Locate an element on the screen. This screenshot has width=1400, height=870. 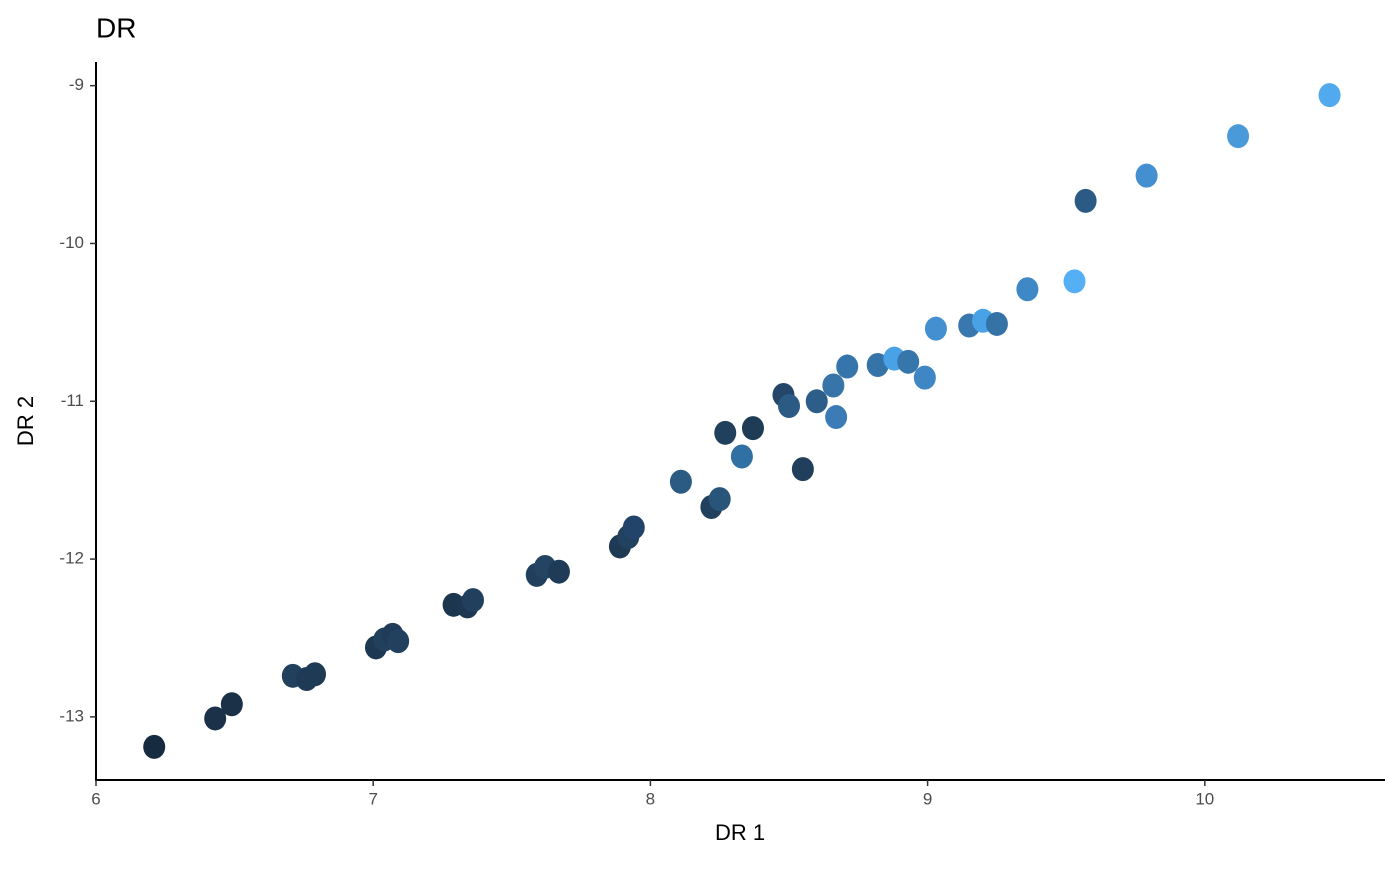
chart-title: DR is located at coordinates (116, 27).